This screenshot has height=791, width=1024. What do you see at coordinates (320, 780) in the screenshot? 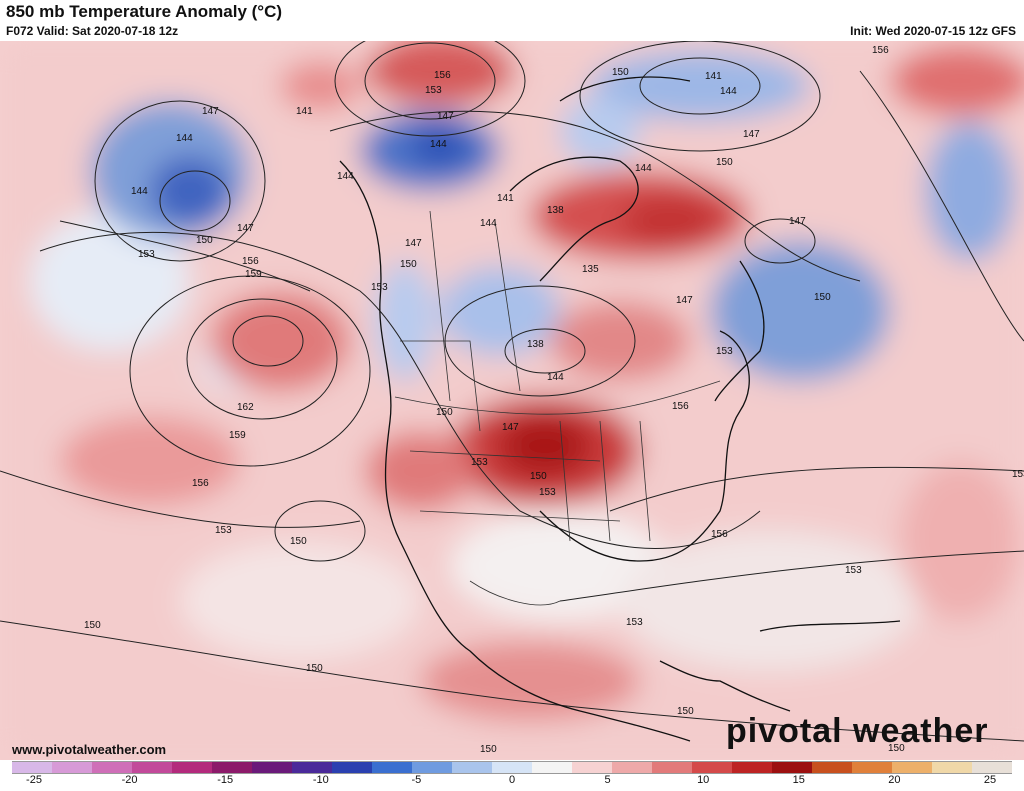
I see `colorbar-tick-label: -10` at bounding box center [320, 780].